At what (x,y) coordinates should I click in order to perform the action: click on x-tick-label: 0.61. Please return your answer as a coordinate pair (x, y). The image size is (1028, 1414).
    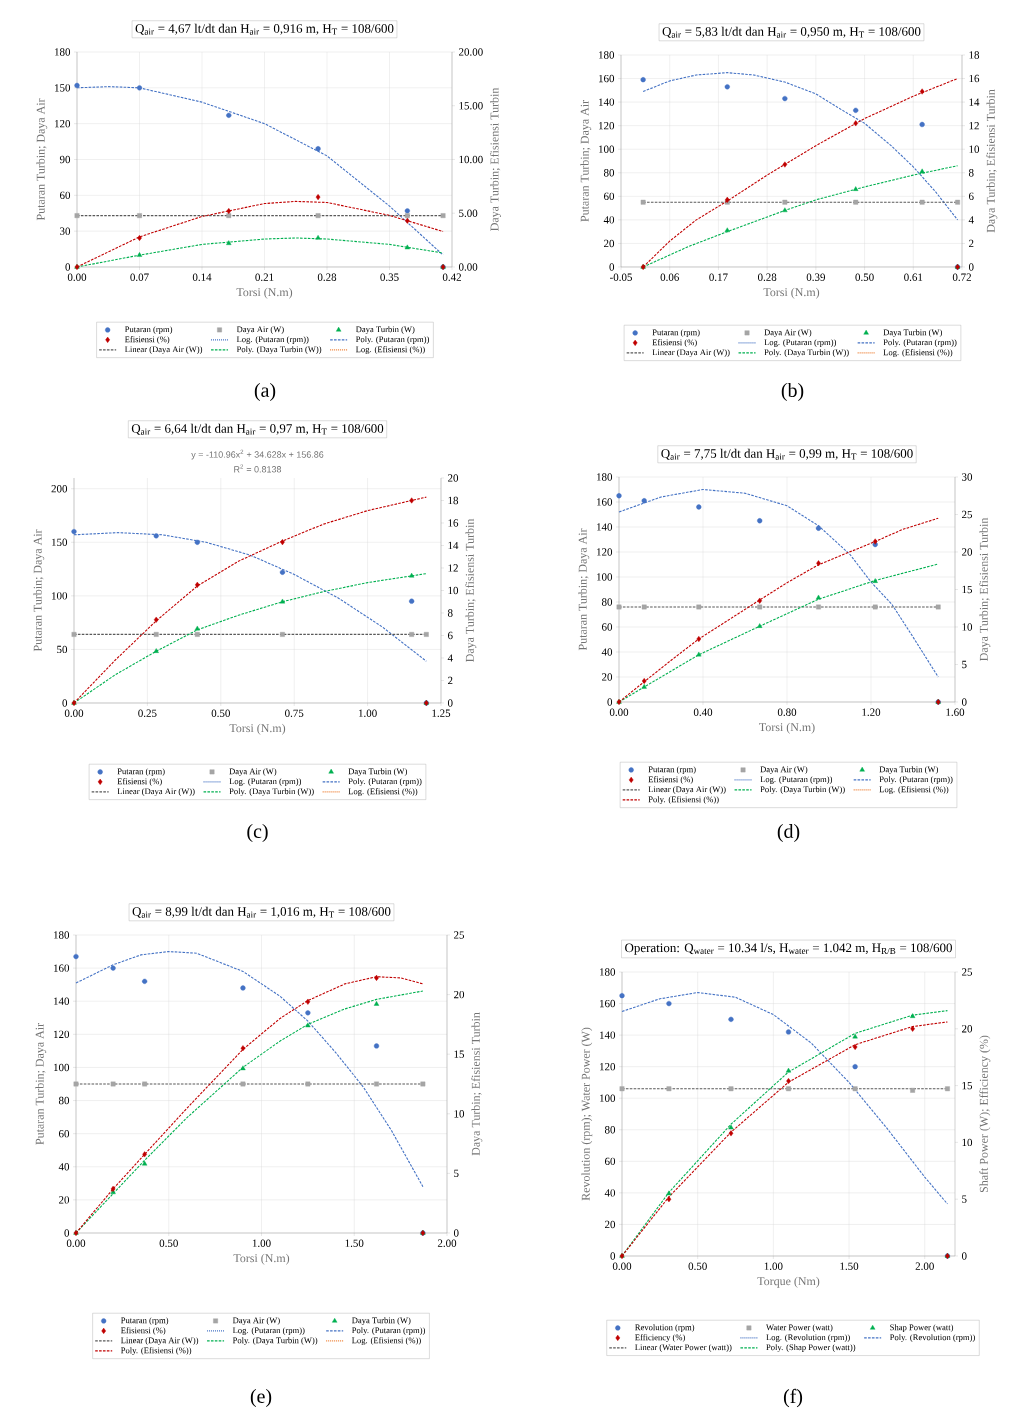
    Looking at the image, I should click on (913, 277).